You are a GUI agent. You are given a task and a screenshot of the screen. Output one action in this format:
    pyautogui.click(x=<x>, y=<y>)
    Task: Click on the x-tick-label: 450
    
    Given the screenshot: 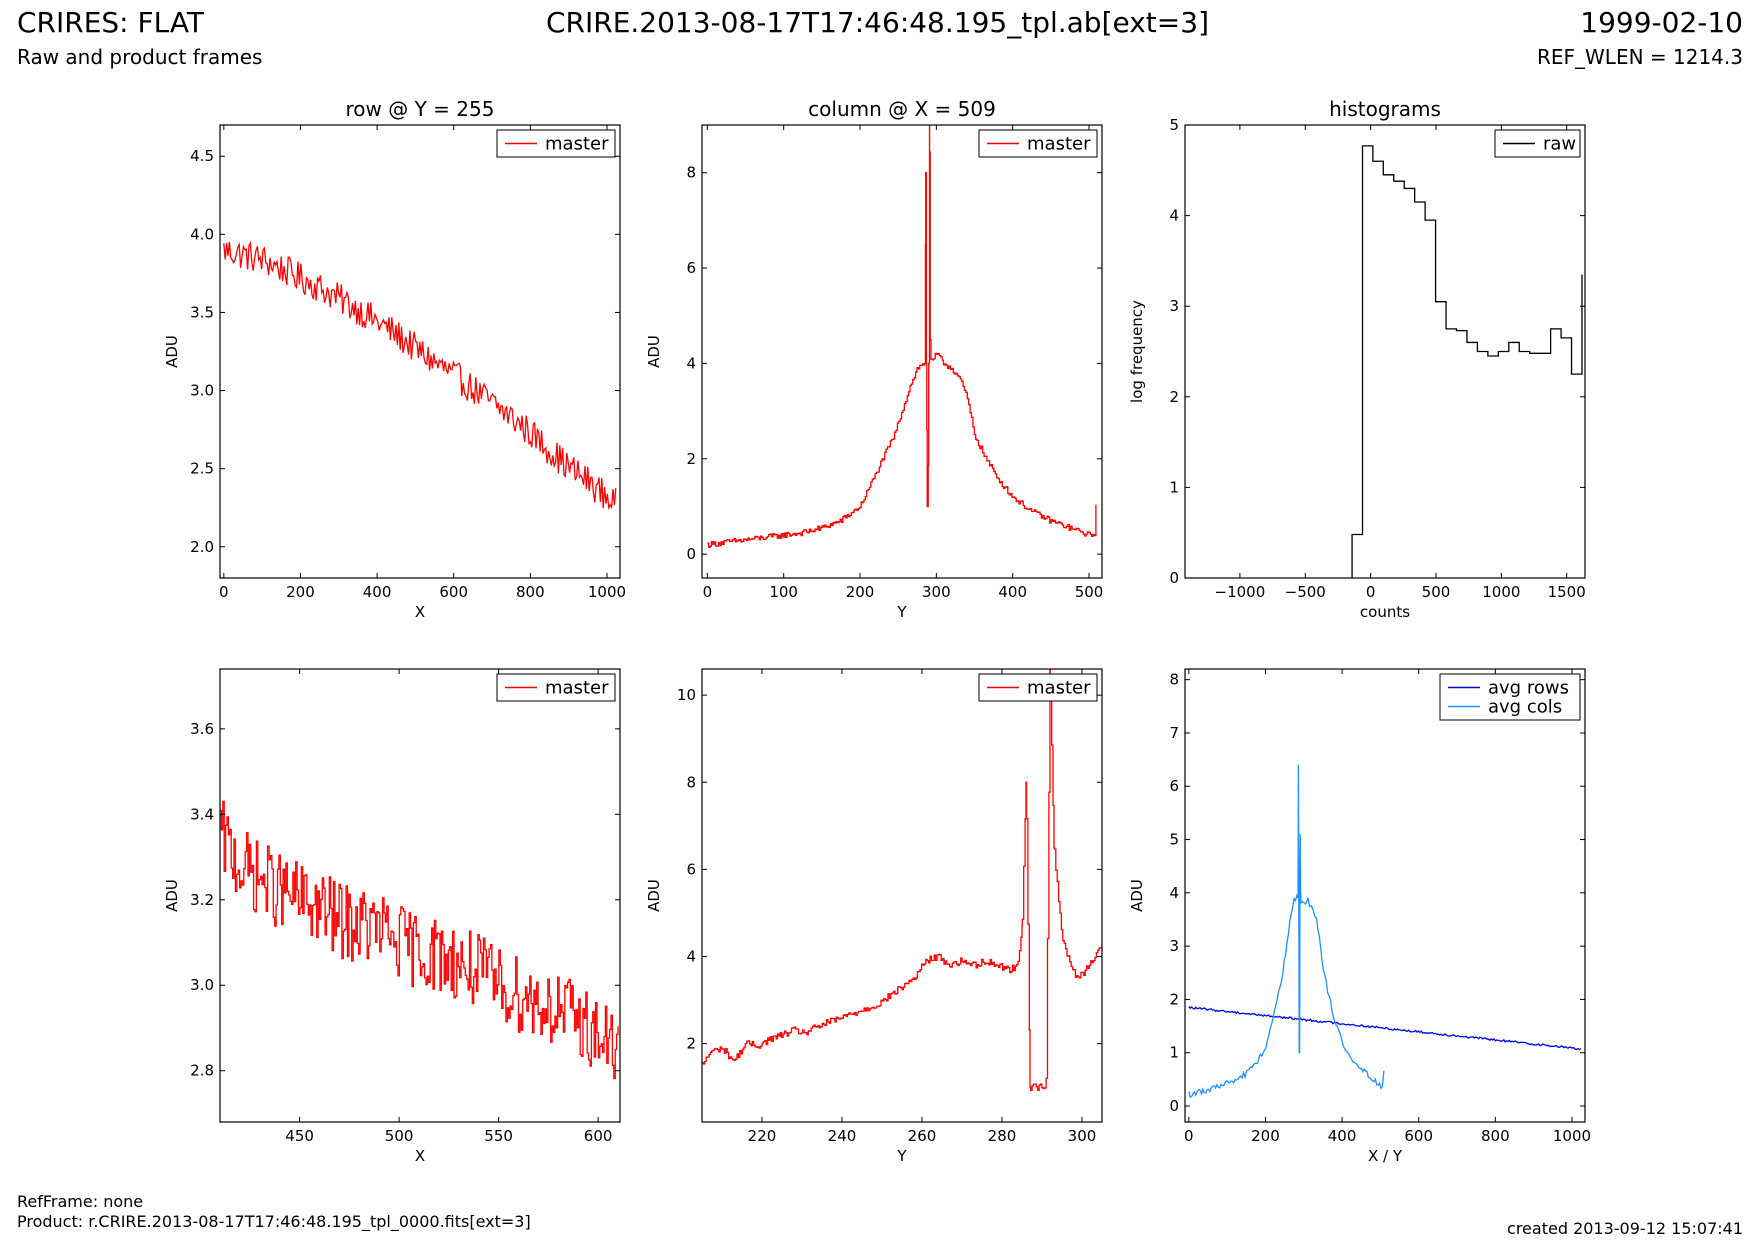 What is the action you would take?
    pyautogui.click(x=299, y=1136)
    